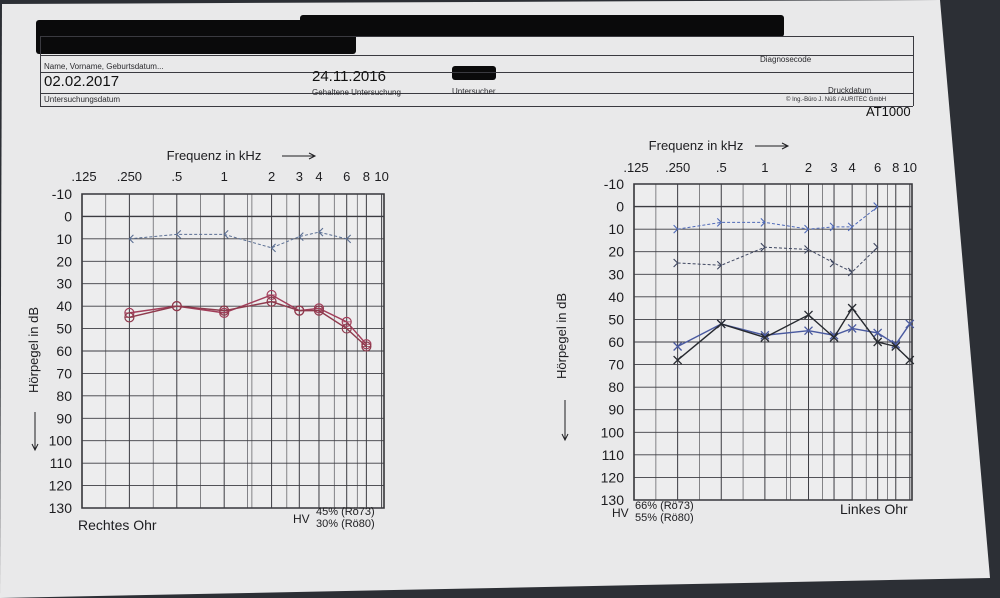 Image resolution: width=1000 pixels, height=598 pixels. What do you see at coordinates (874, 509) in the screenshot?
I see `ear-label: Linkes Ohr` at bounding box center [874, 509].